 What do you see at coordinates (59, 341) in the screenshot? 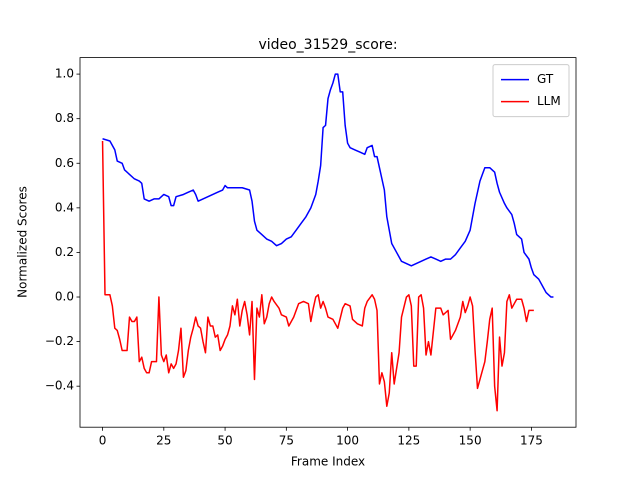
I see `y-tick-label: −0.2` at bounding box center [59, 341].